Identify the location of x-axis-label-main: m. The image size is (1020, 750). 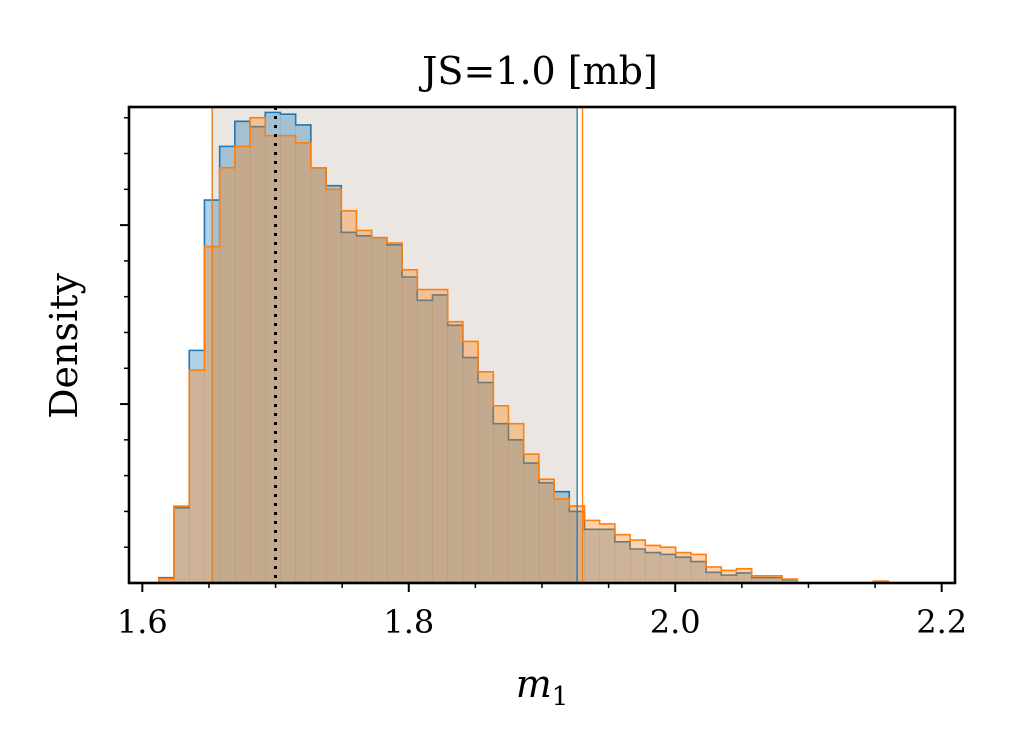
(534, 684).